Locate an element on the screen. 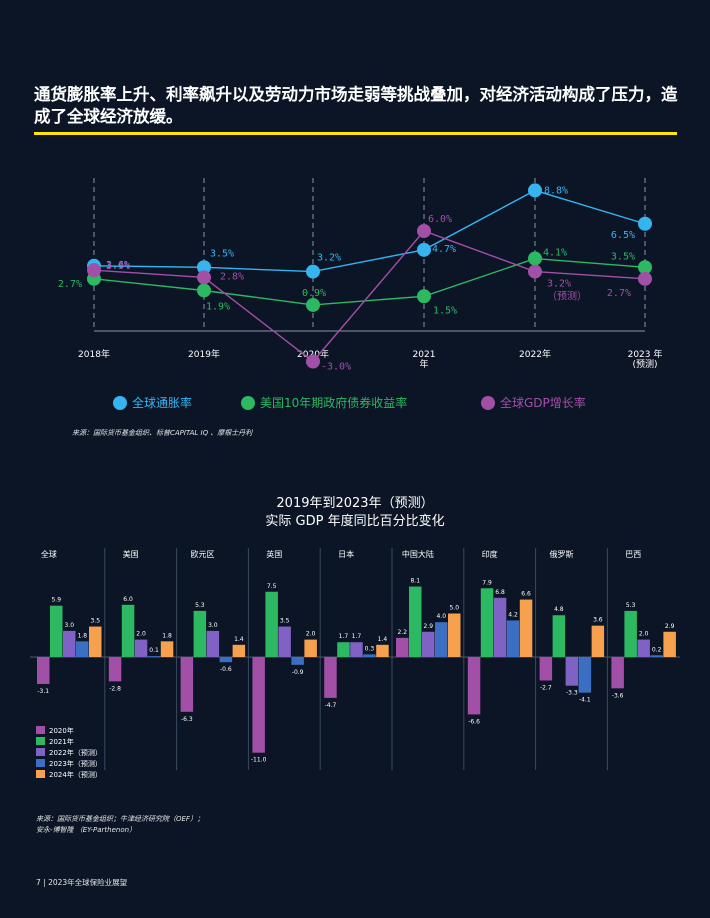  data-label: 1.9% is located at coordinates (218, 306).